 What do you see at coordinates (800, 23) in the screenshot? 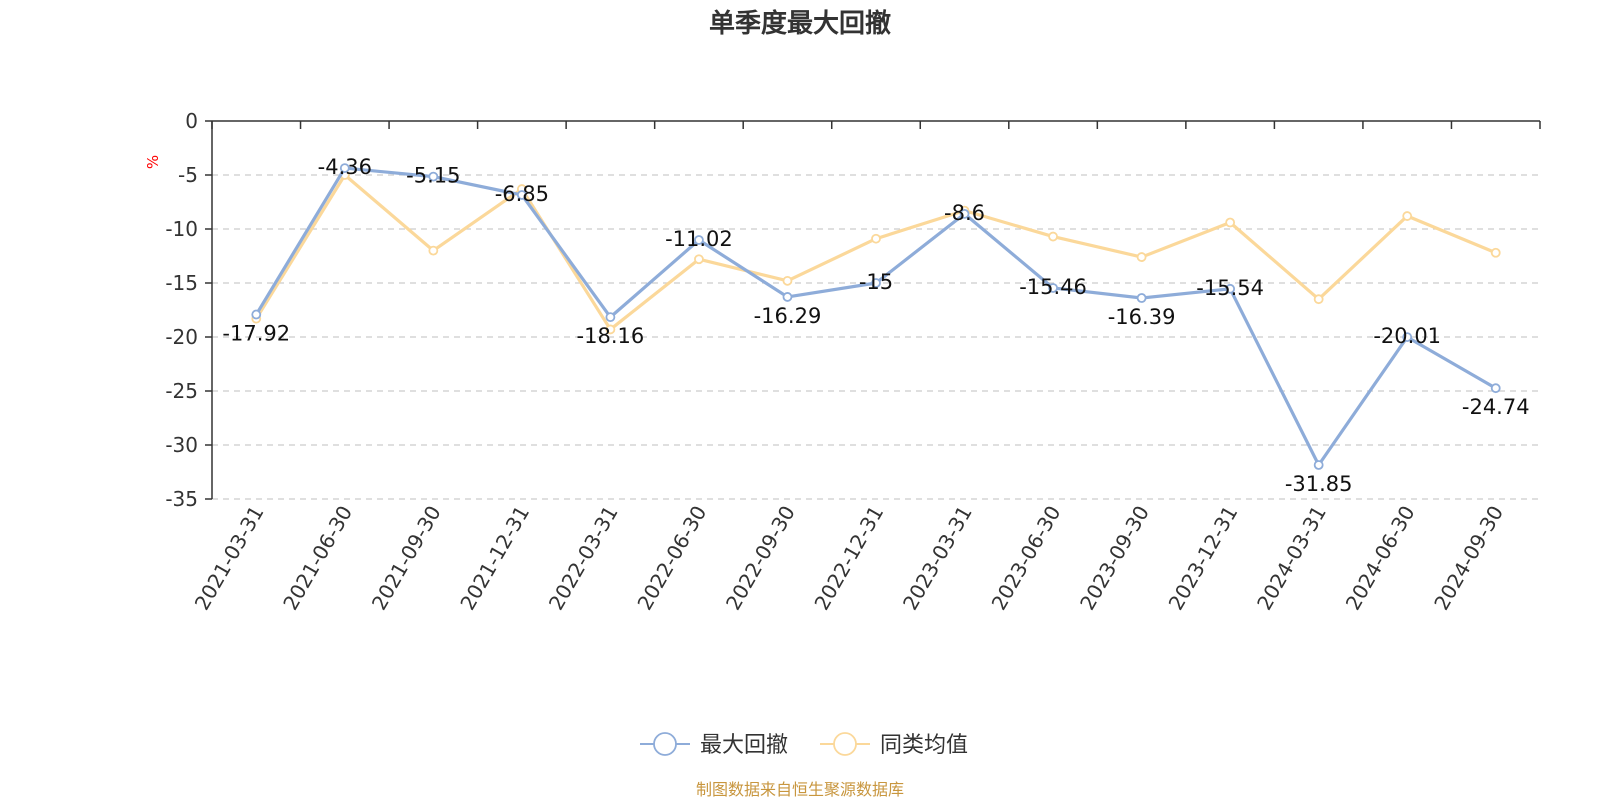
I see `chart-title: 单季度最大回撤` at bounding box center [800, 23].